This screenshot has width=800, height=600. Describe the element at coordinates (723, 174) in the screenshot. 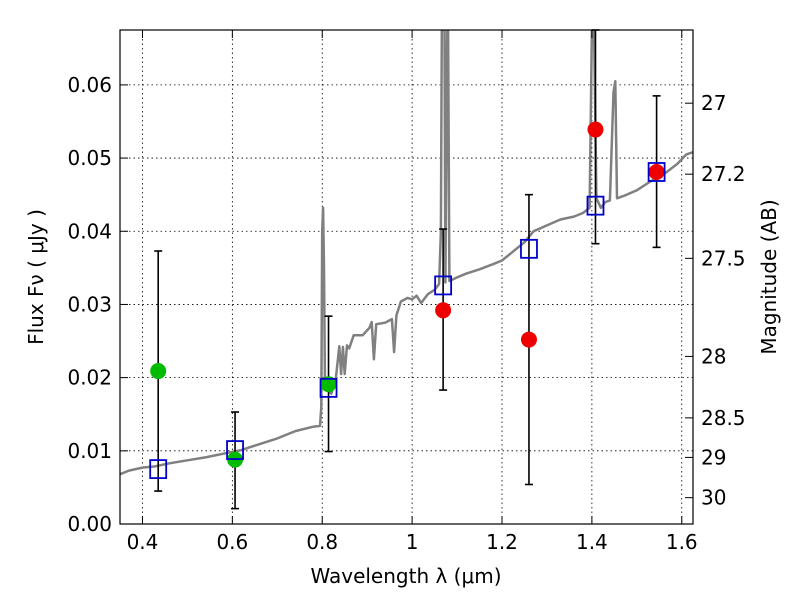

I see `y2-tick-label: 27.2` at that location.